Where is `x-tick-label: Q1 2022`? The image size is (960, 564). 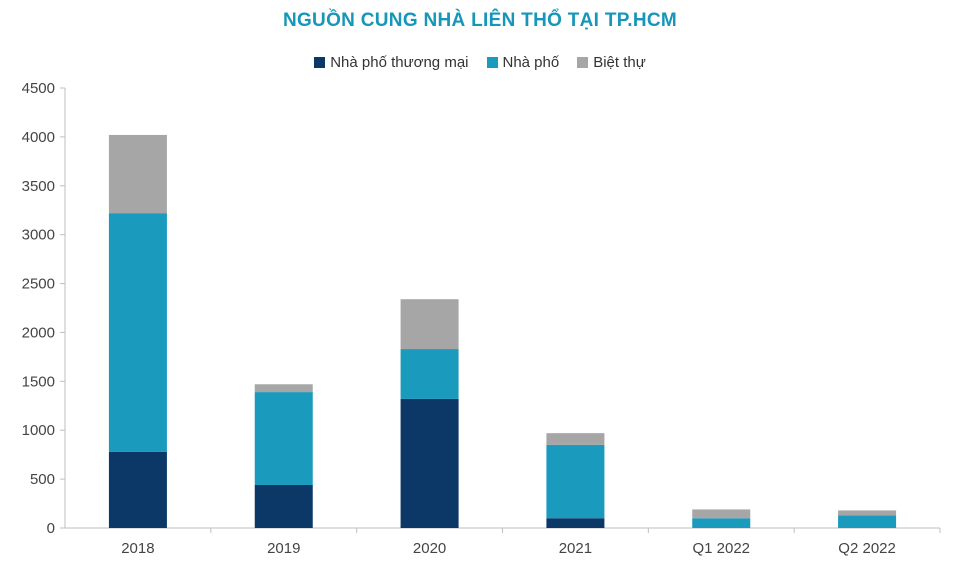 x-tick-label: Q1 2022 is located at coordinates (721, 548).